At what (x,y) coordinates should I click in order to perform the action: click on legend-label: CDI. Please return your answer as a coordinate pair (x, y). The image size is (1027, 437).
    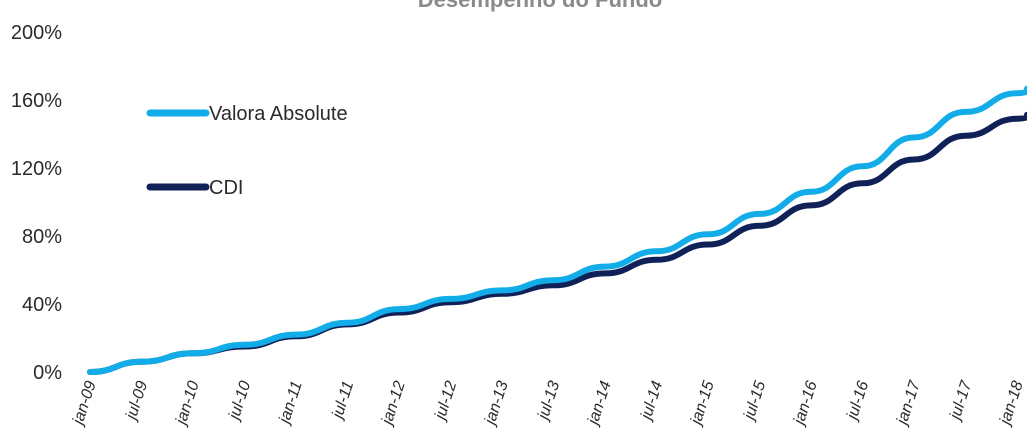
    Looking at the image, I should click on (226, 188).